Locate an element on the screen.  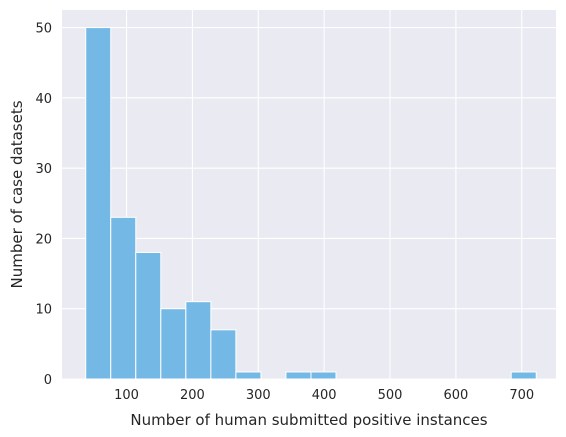
y-tick-label: 30 is located at coordinates (43, 169).